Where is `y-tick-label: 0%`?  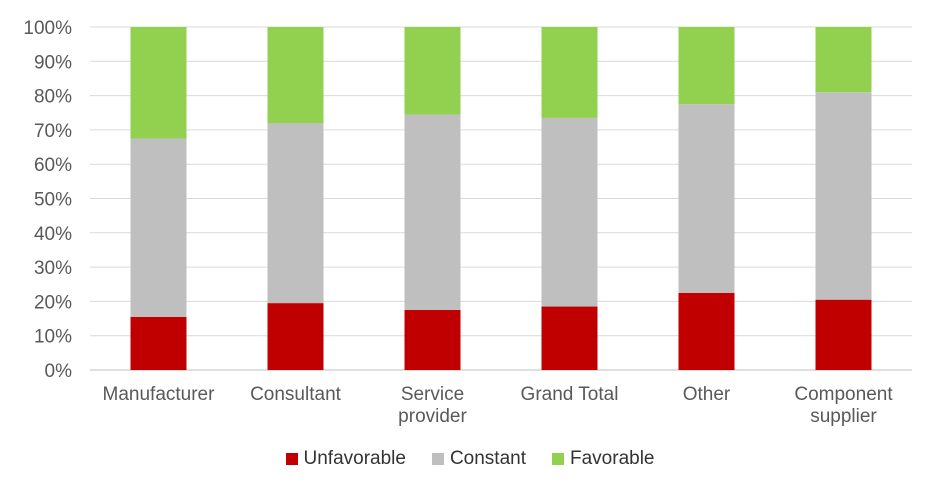
y-tick-label: 0% is located at coordinates (59, 371).